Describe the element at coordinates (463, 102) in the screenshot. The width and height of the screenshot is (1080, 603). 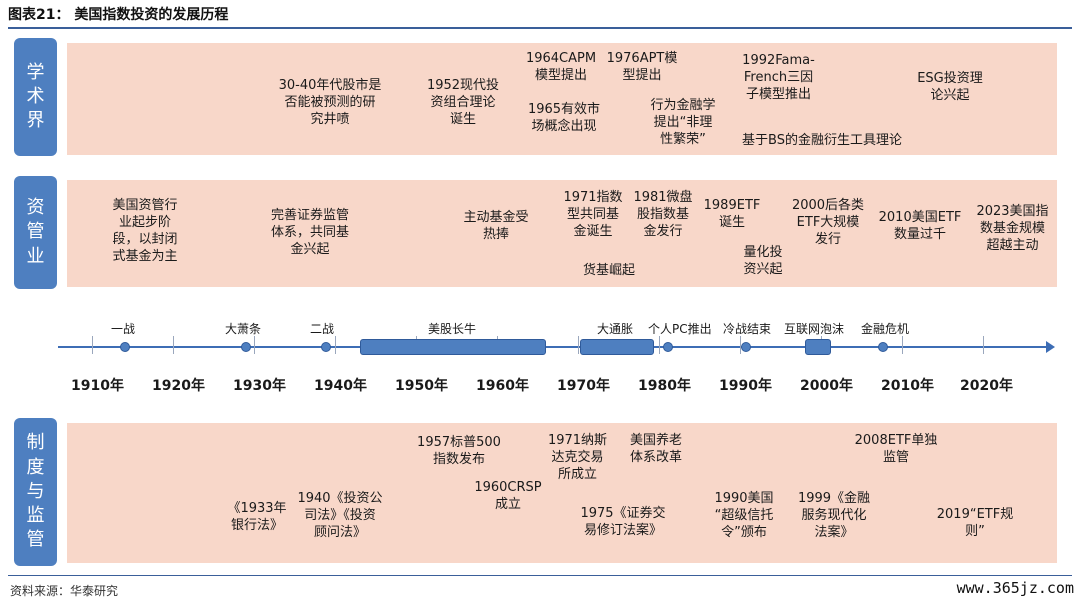
I see `academic-item: 1952现代投 资组合理论 诞生` at that location.